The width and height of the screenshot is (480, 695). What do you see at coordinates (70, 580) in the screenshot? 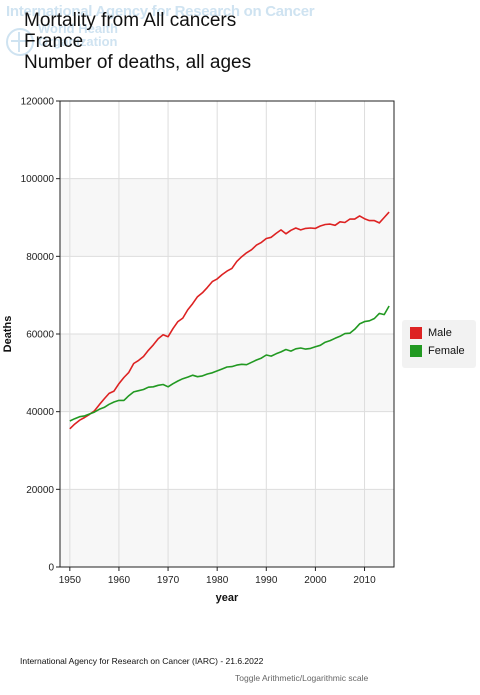
I see `x-tick-label: 1950` at bounding box center [70, 580].